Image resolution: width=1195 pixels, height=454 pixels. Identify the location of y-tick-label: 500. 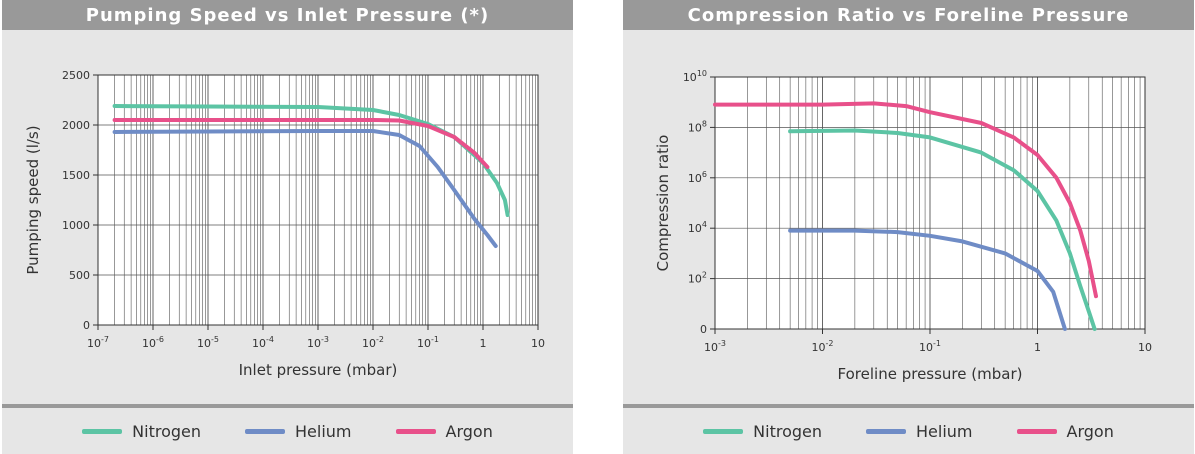
(79, 275).